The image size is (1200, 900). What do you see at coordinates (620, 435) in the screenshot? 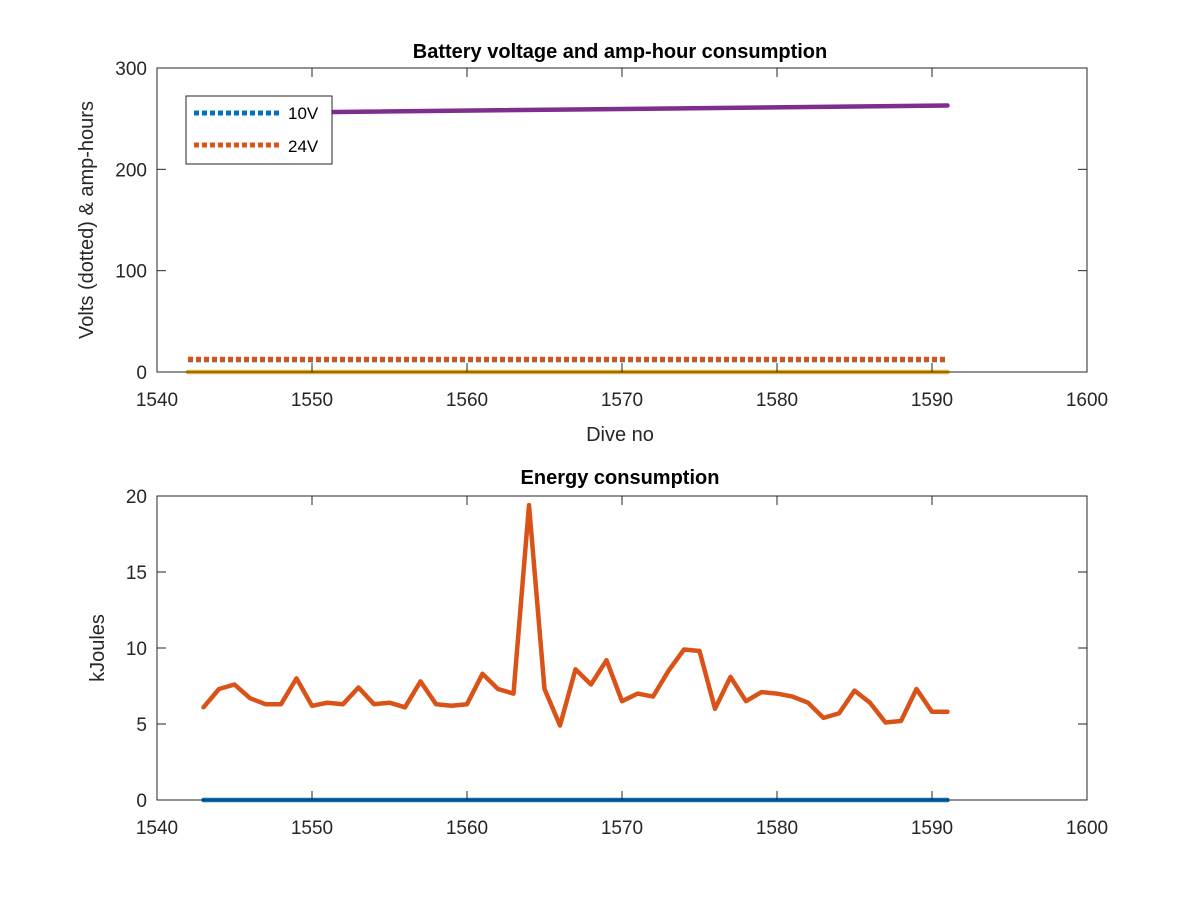
I see `x-axis-label: Dive no` at bounding box center [620, 435].